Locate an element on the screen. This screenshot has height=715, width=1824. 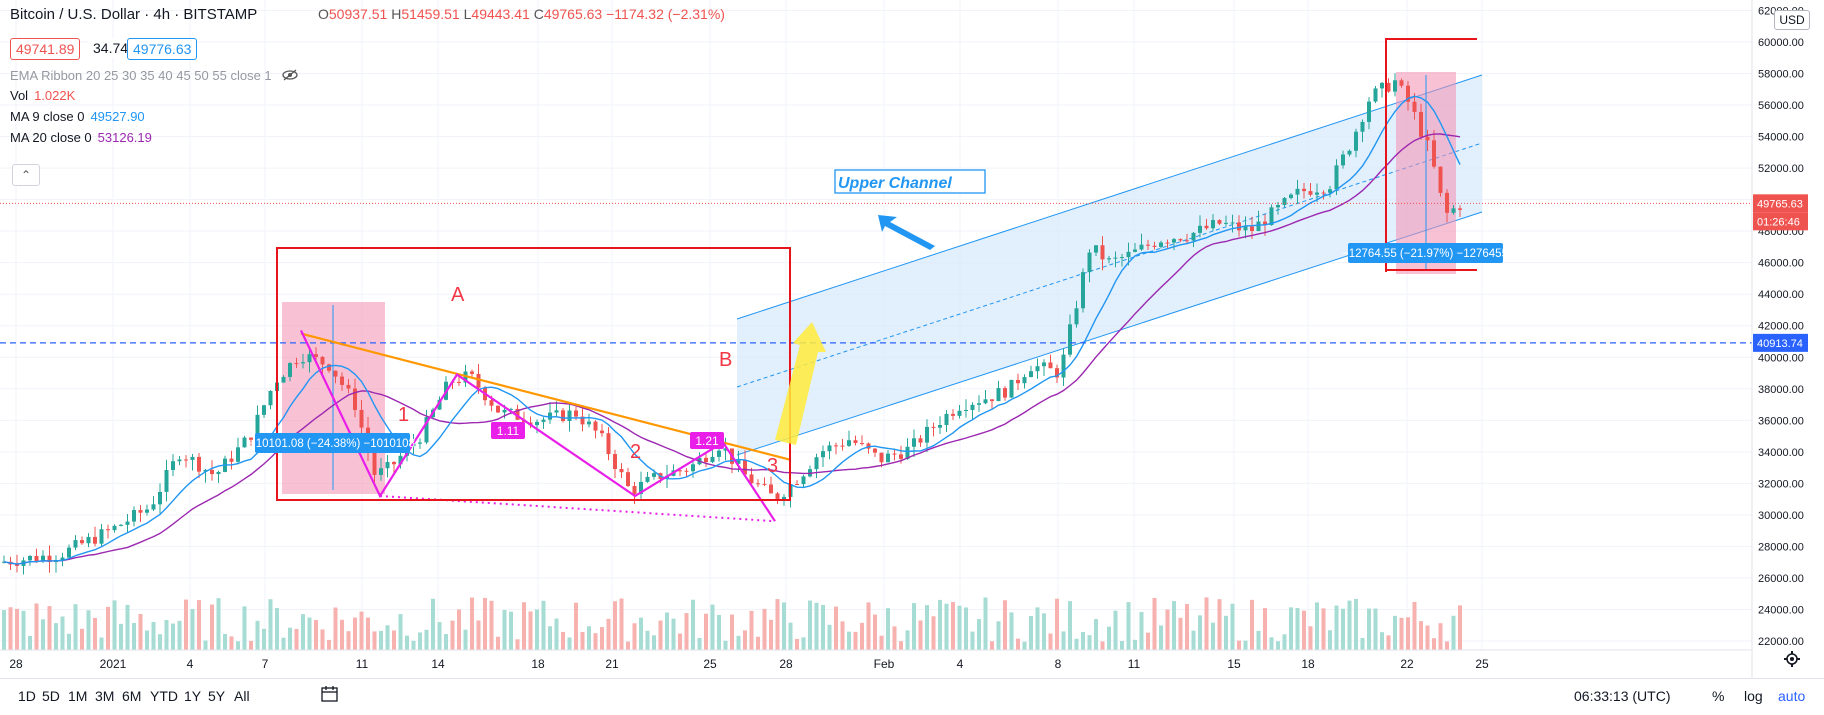
timeframe-all: All is located at coordinates (242, 696).